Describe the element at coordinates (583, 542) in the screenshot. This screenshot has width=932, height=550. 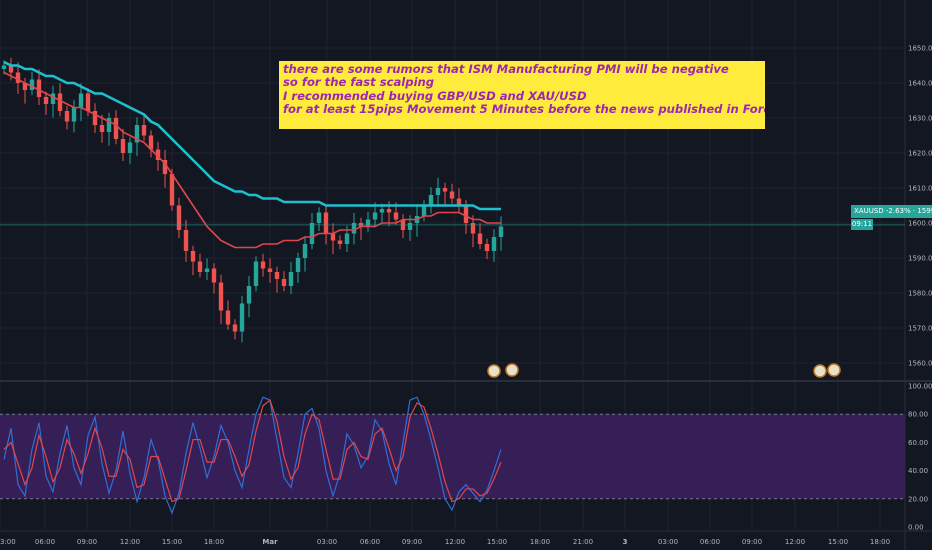
I see `time-axis-label: 21:00` at that location.